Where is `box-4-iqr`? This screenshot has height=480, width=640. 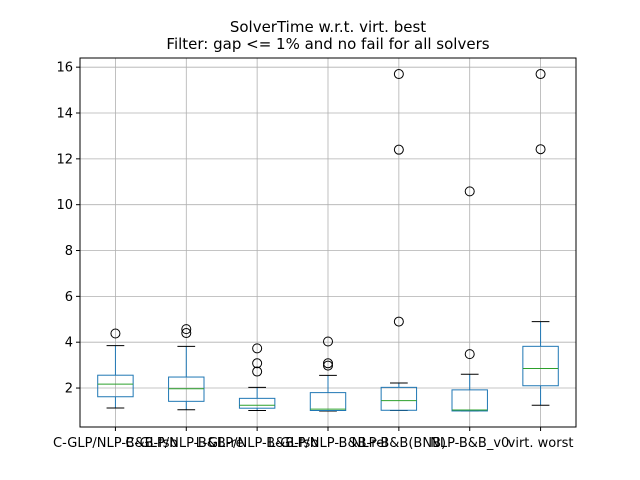 box-4-iqr is located at coordinates (399, 398).